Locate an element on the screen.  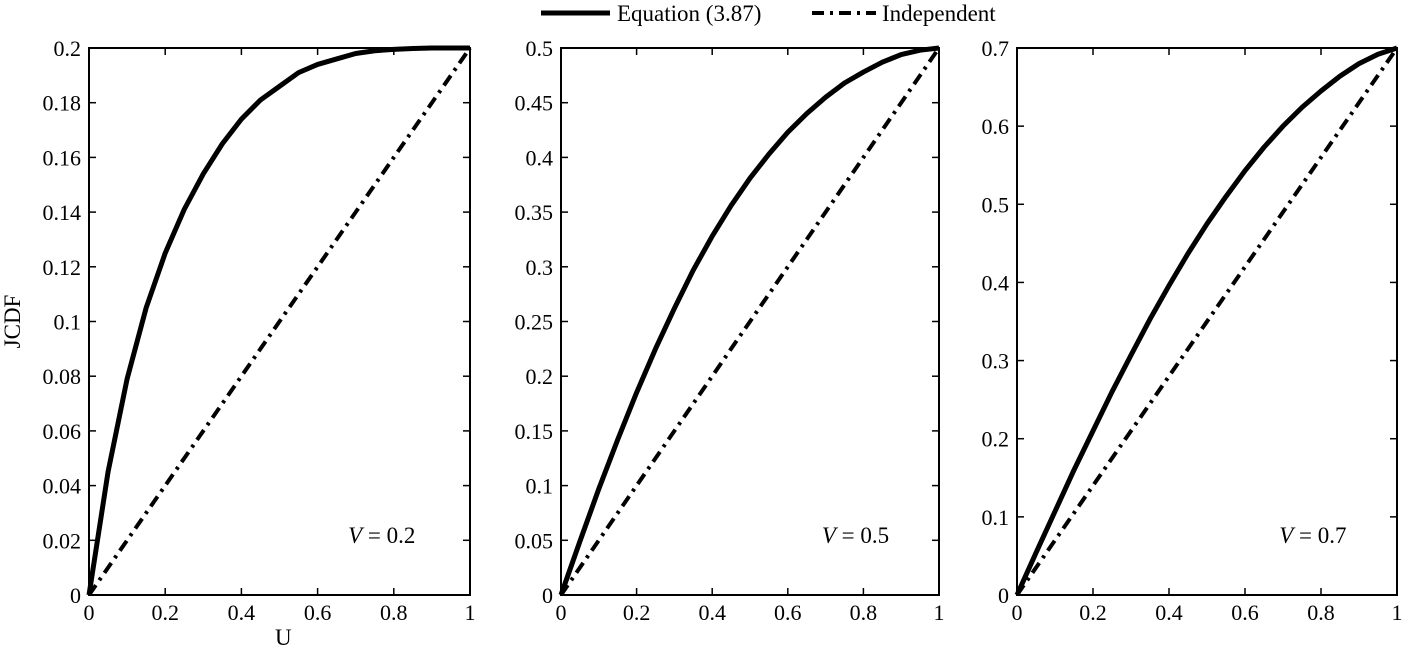
panel-annotation: V = 0.5 is located at coordinates (855, 535).